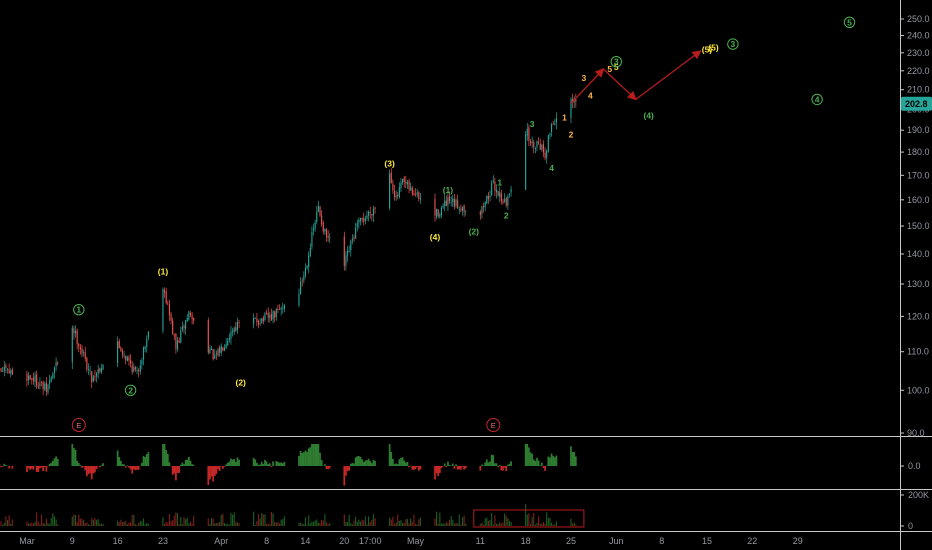 This screenshot has width=932, height=550. Describe the element at coordinates (914, 466) in the screenshot. I see `oscillator-tick-label: 0.0` at that location.